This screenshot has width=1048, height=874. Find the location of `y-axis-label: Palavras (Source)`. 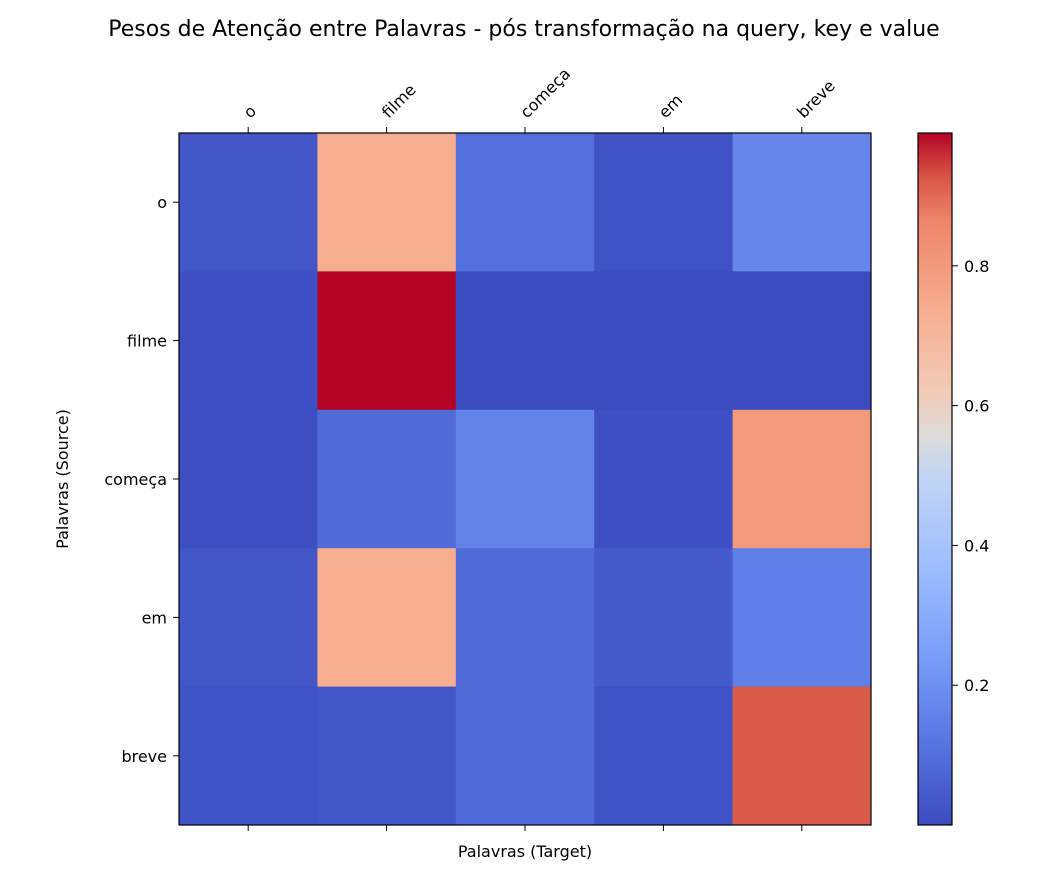

y-axis-label: Palavras (Source) is located at coordinates (62, 479).